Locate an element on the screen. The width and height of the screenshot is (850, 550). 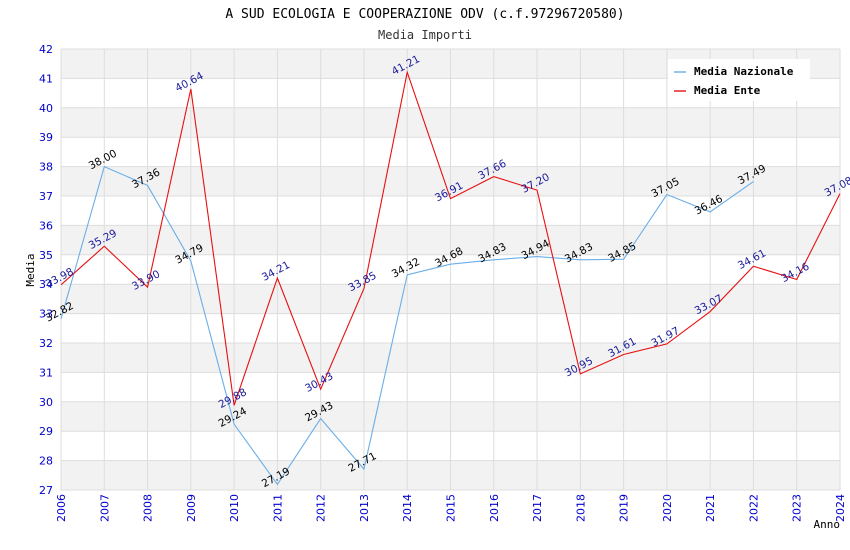
legend: Media Nazionale Media Ente is located at coordinates (739, 80).